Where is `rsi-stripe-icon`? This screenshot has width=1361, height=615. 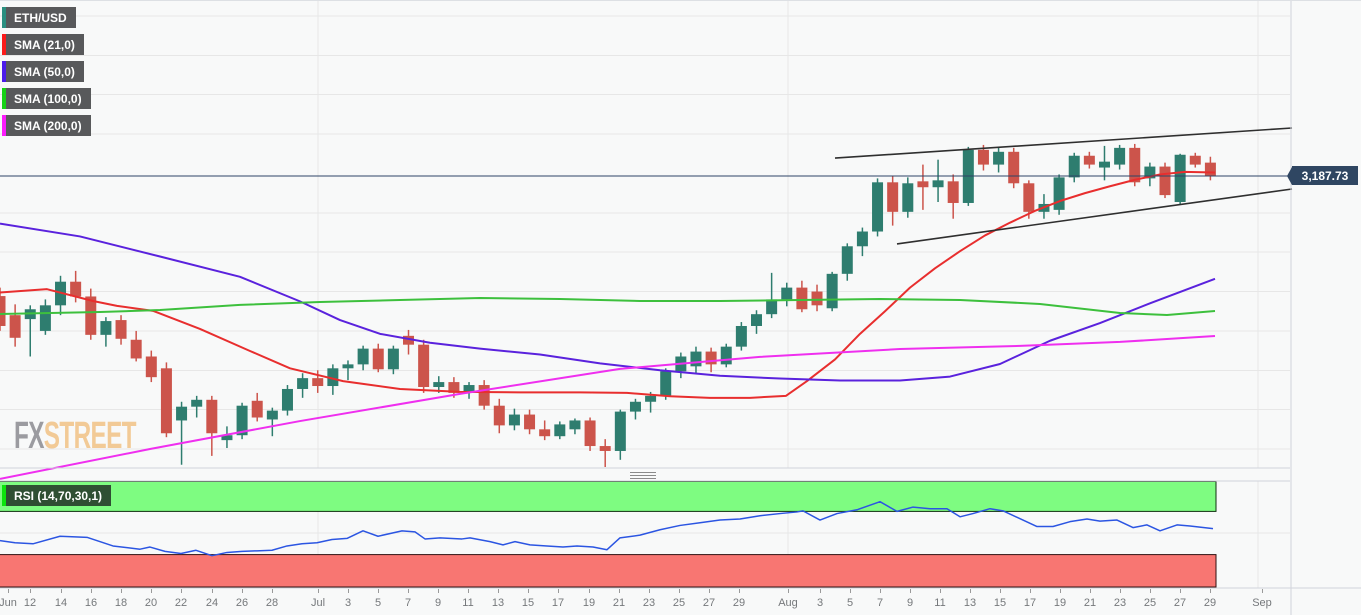 rsi-stripe-icon is located at coordinates (4, 495).